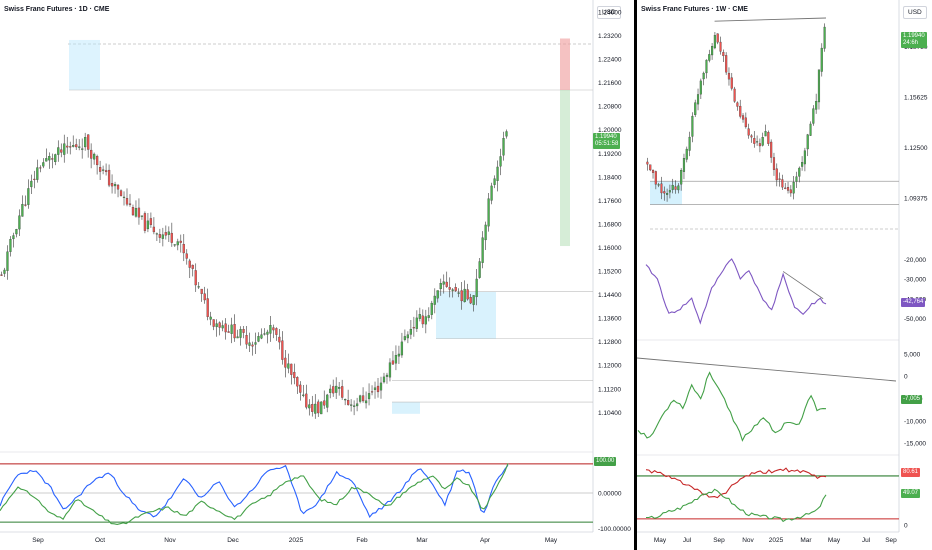 This screenshot has width=932, height=550. Describe the element at coordinates (254, 494) in the screenshot. I see `left-indicator-green-line` at that location.